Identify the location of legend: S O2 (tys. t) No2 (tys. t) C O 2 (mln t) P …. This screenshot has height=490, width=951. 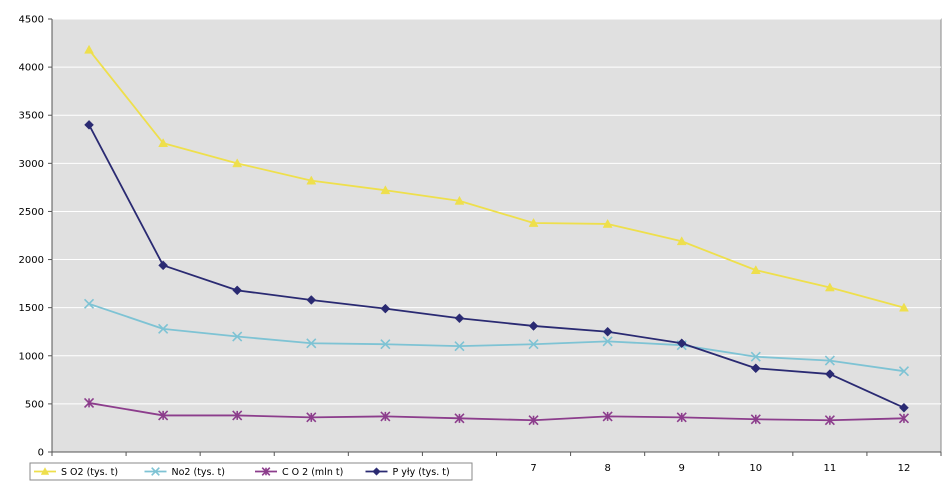
(251, 471).